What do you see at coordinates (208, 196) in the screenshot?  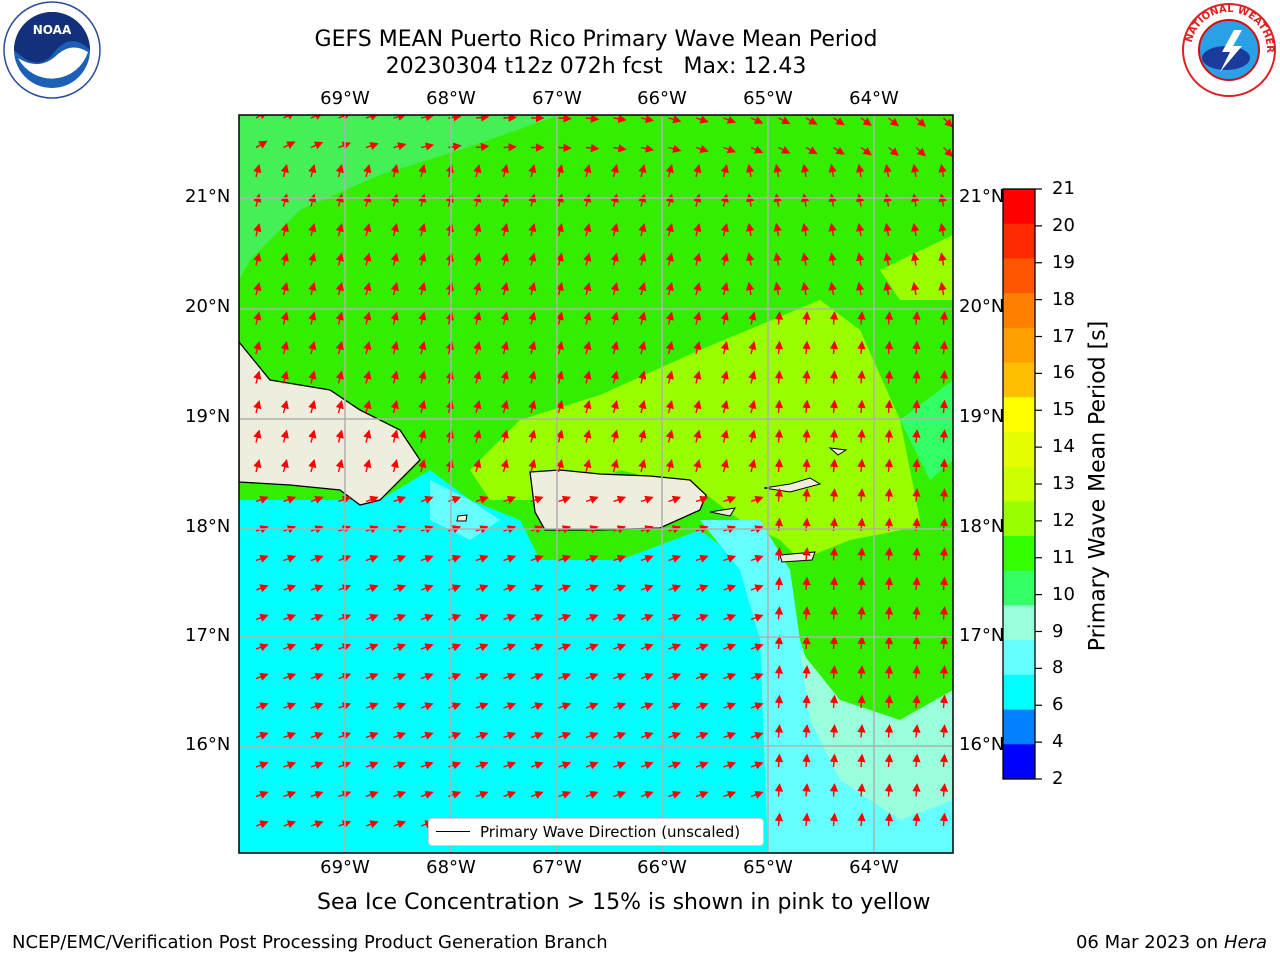 I see `lat-label-left: 21°N` at bounding box center [208, 196].